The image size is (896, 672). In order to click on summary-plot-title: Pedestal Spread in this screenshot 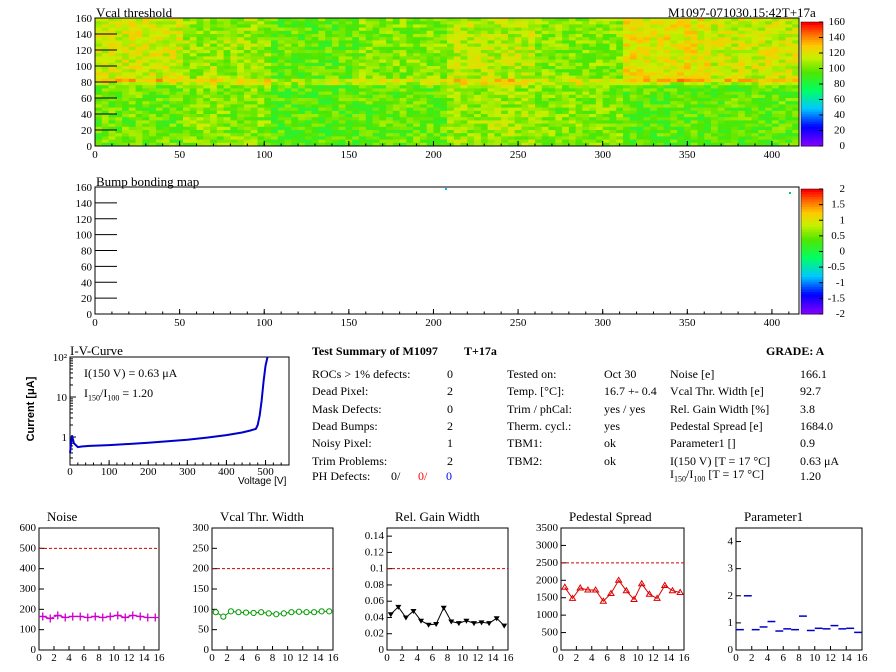, I will do `click(610, 516)`.